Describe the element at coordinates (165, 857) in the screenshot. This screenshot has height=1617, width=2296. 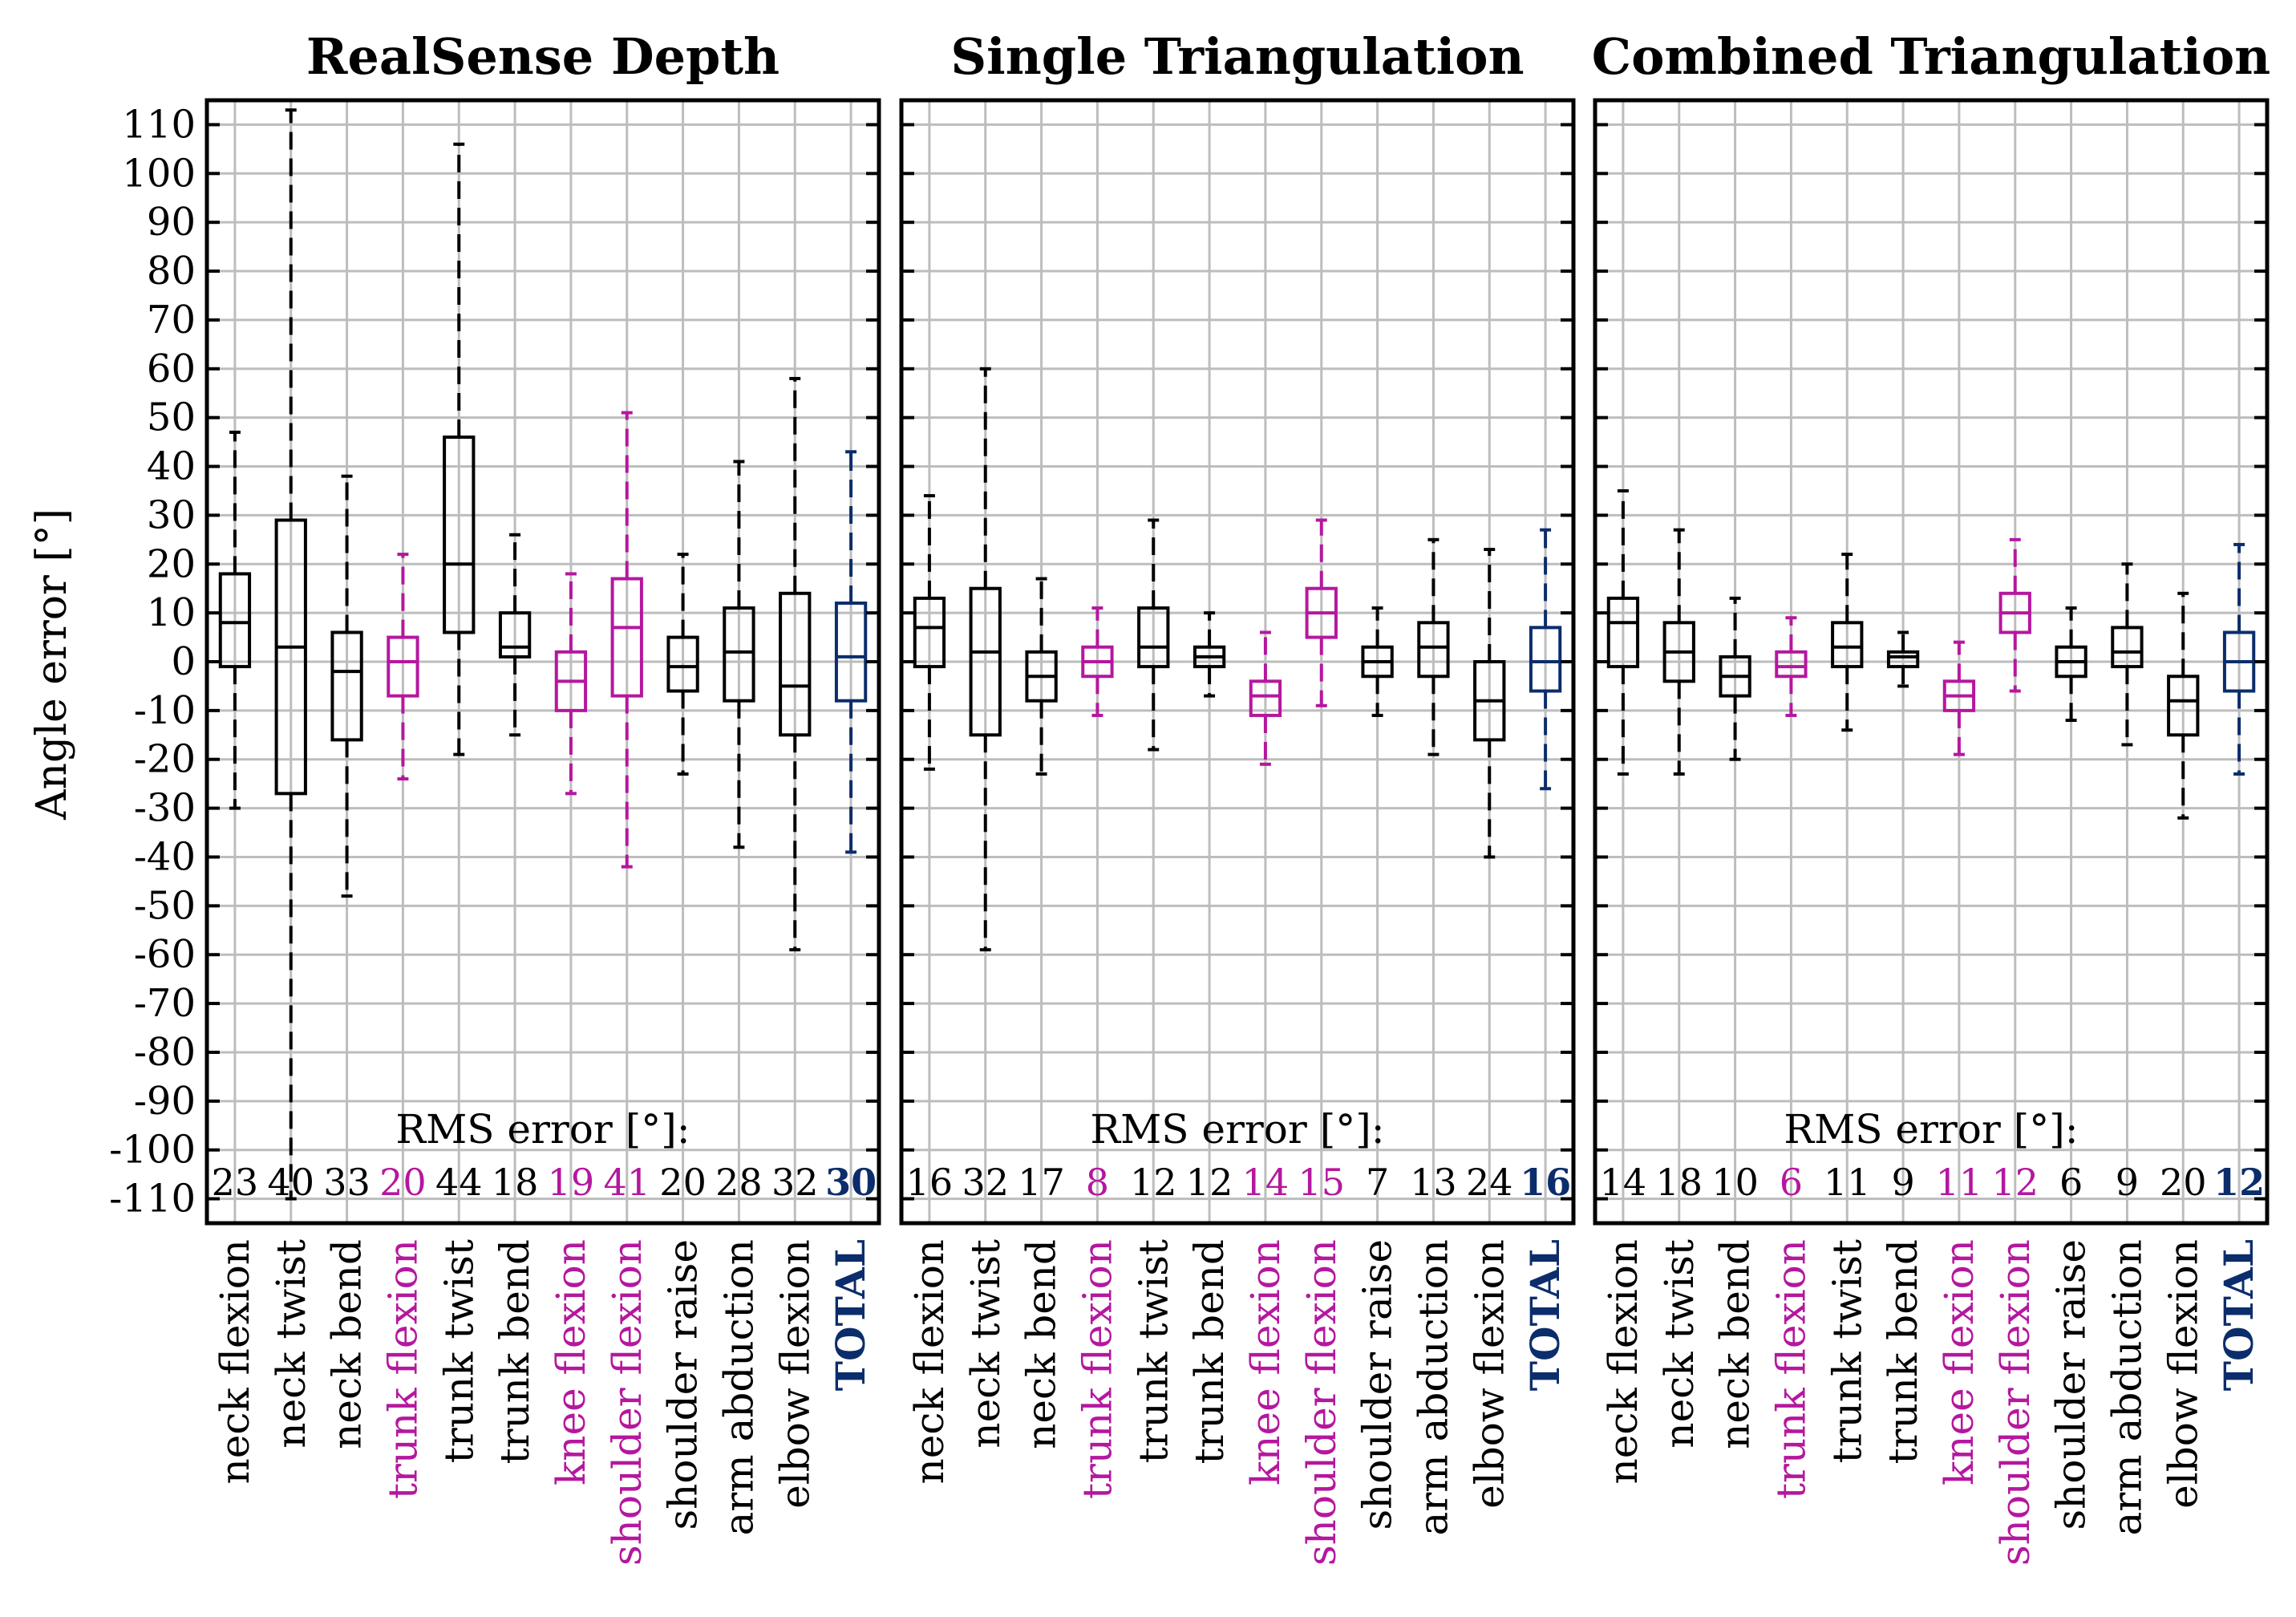
I see `y-tick-label: -40` at that location.